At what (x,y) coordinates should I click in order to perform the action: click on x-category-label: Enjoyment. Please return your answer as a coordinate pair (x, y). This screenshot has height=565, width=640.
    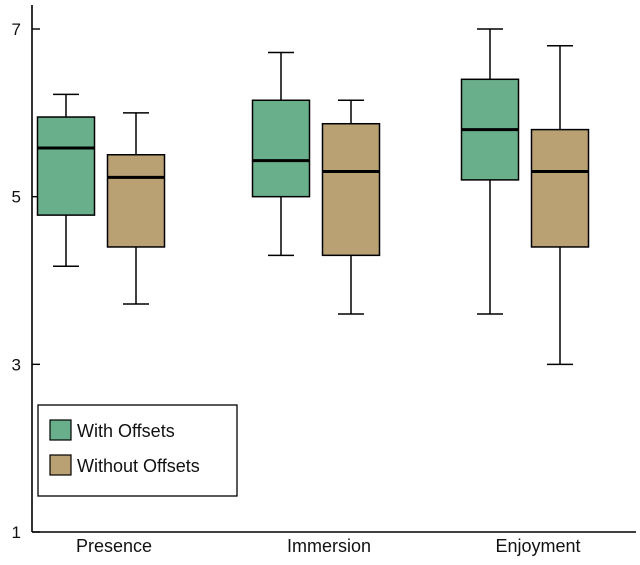
    Looking at the image, I should click on (537, 546).